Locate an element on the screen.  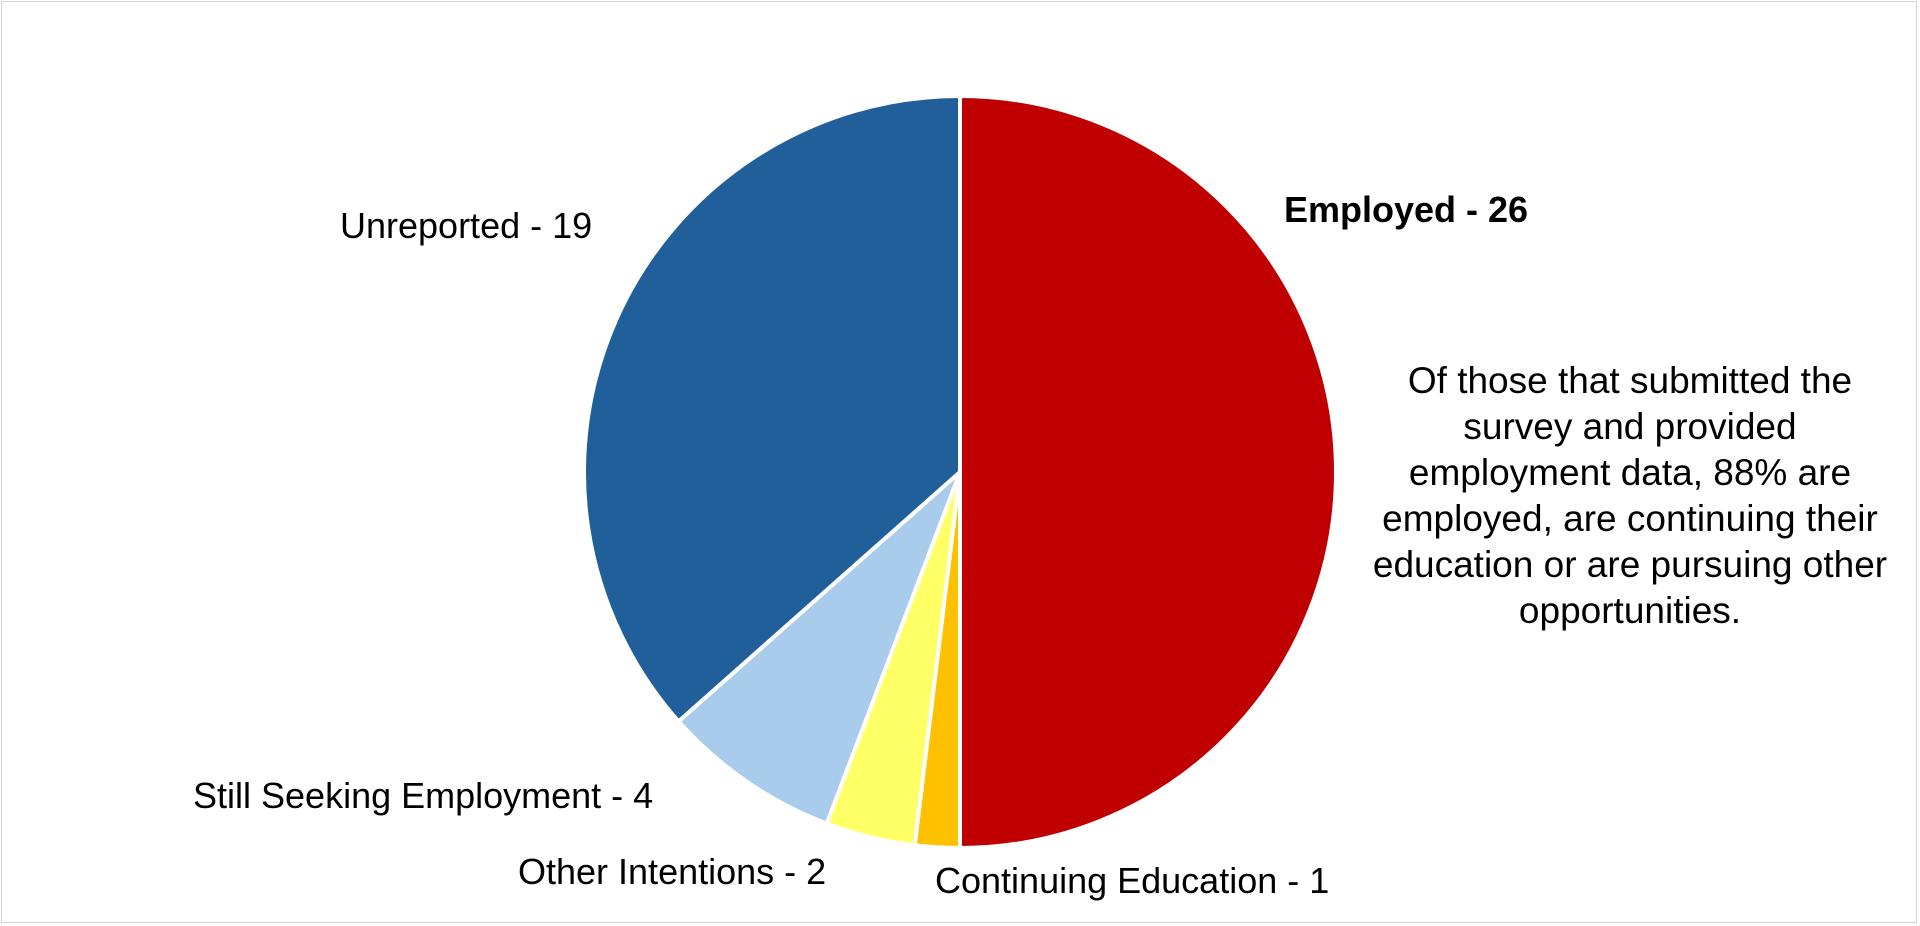
pie-slice-still-seeking-employment is located at coordinates (819, 648).